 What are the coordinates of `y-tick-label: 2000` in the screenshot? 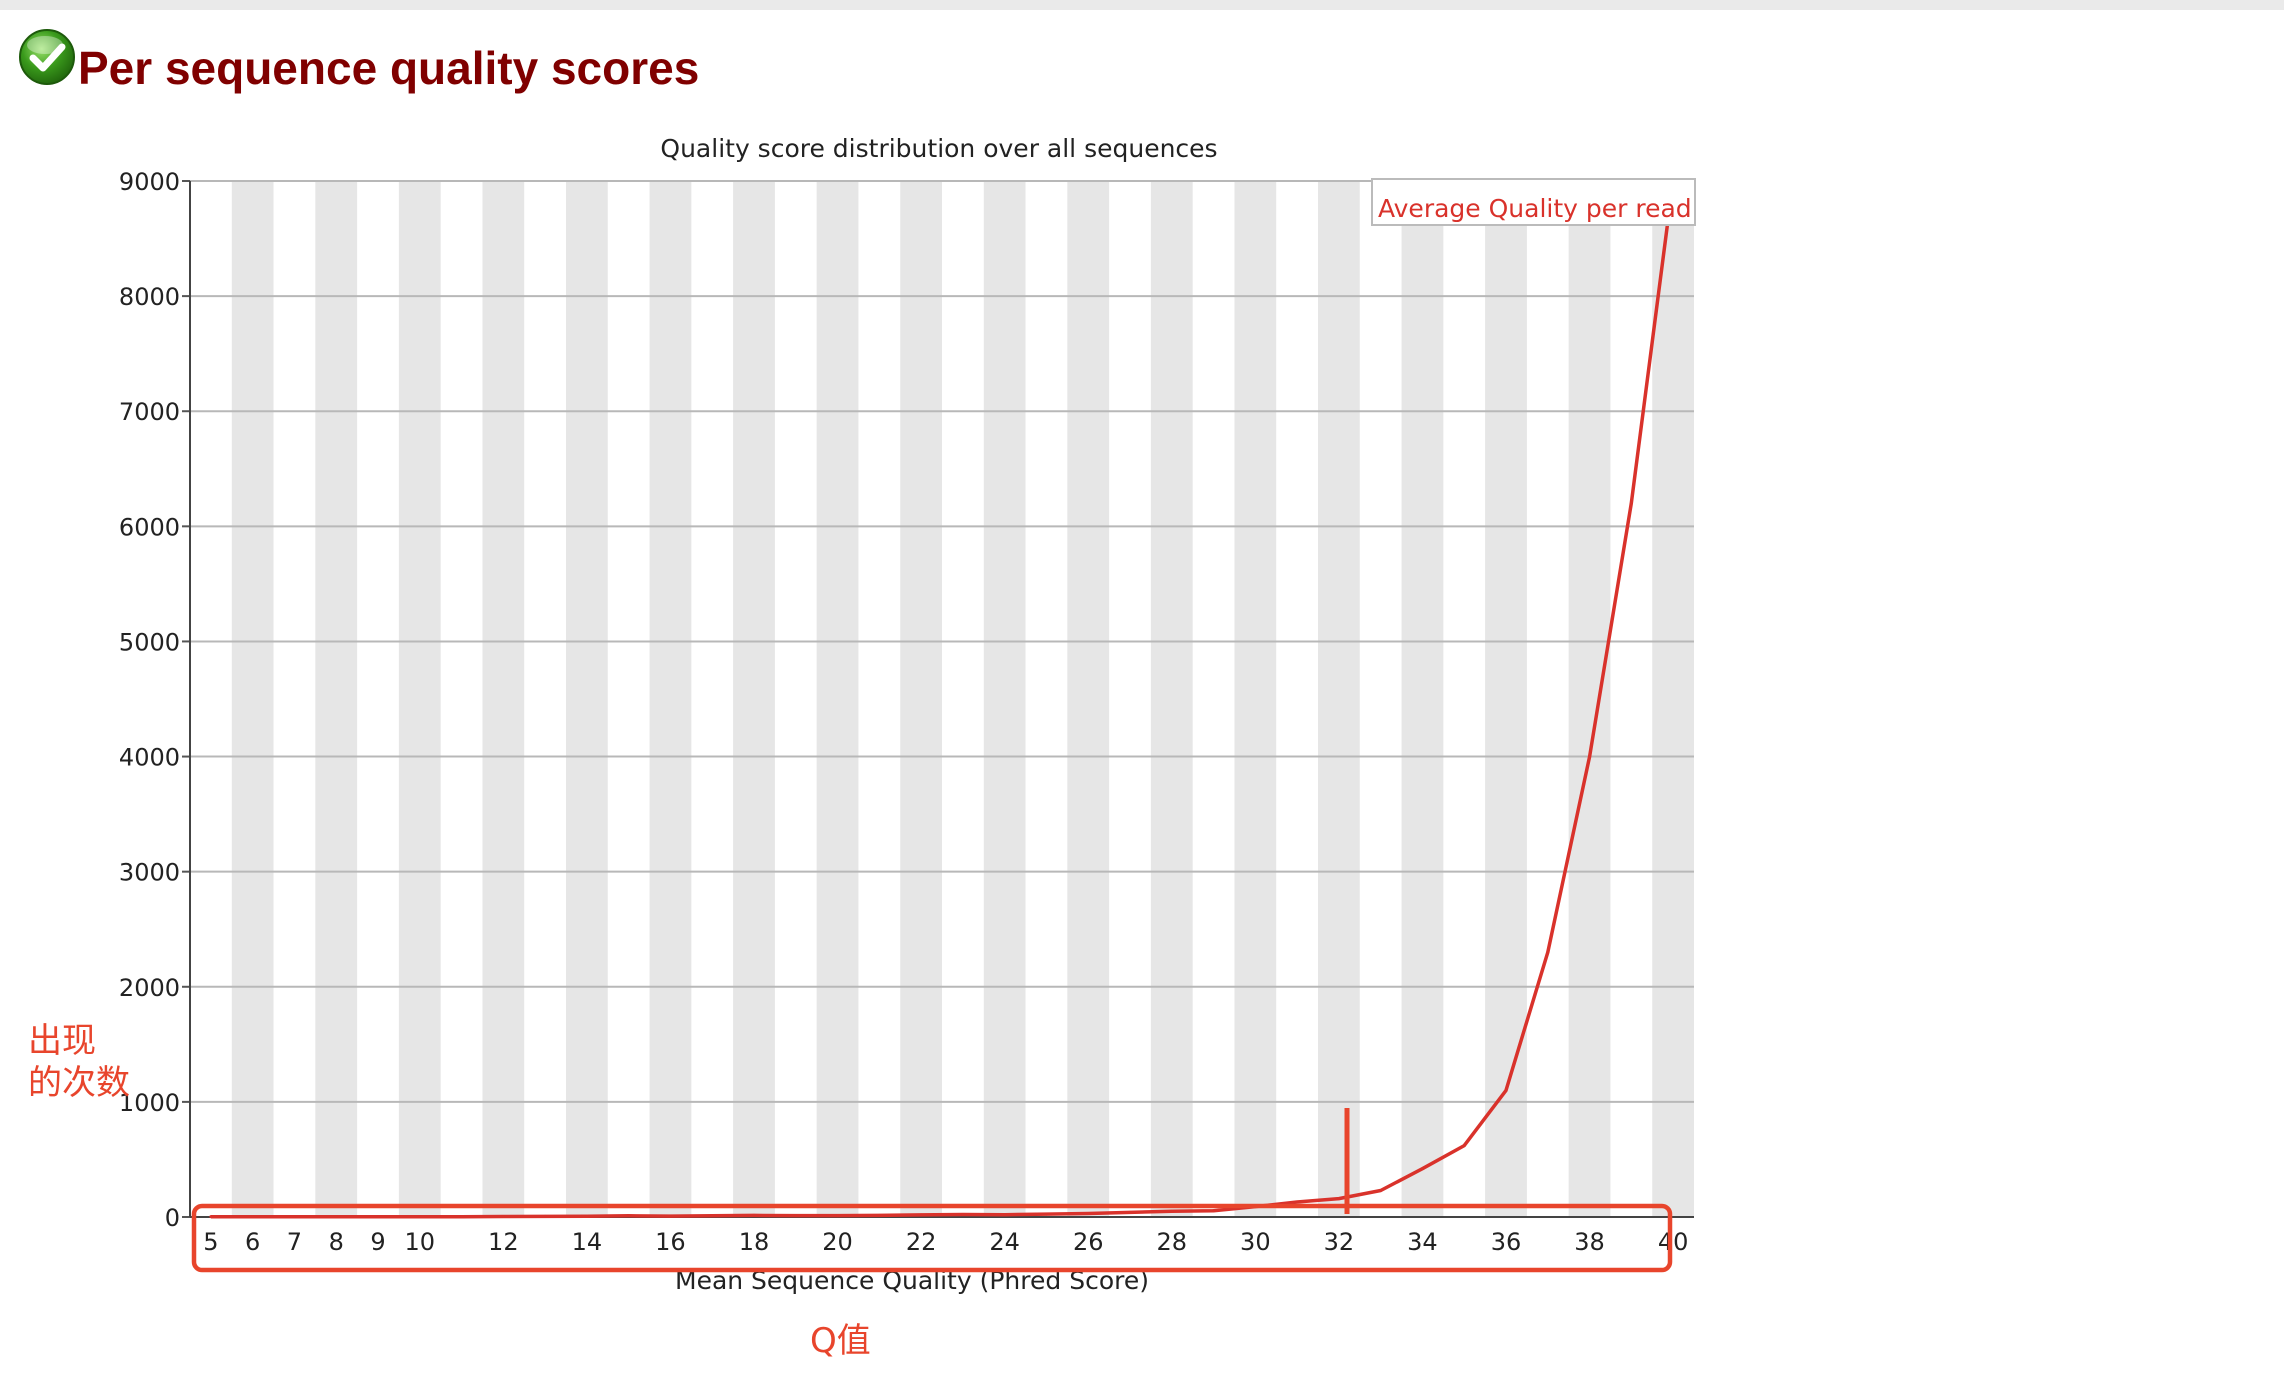 It's located at (149, 988).